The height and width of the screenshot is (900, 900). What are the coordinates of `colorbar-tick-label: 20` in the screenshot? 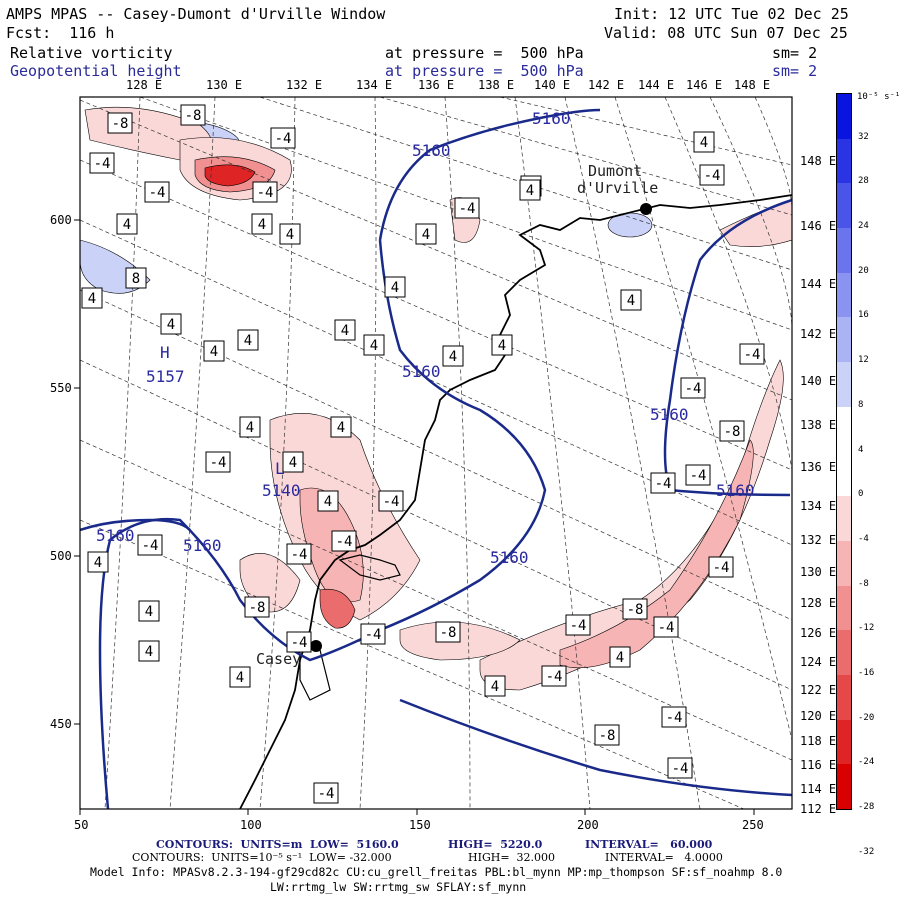 It's located at (863, 270).